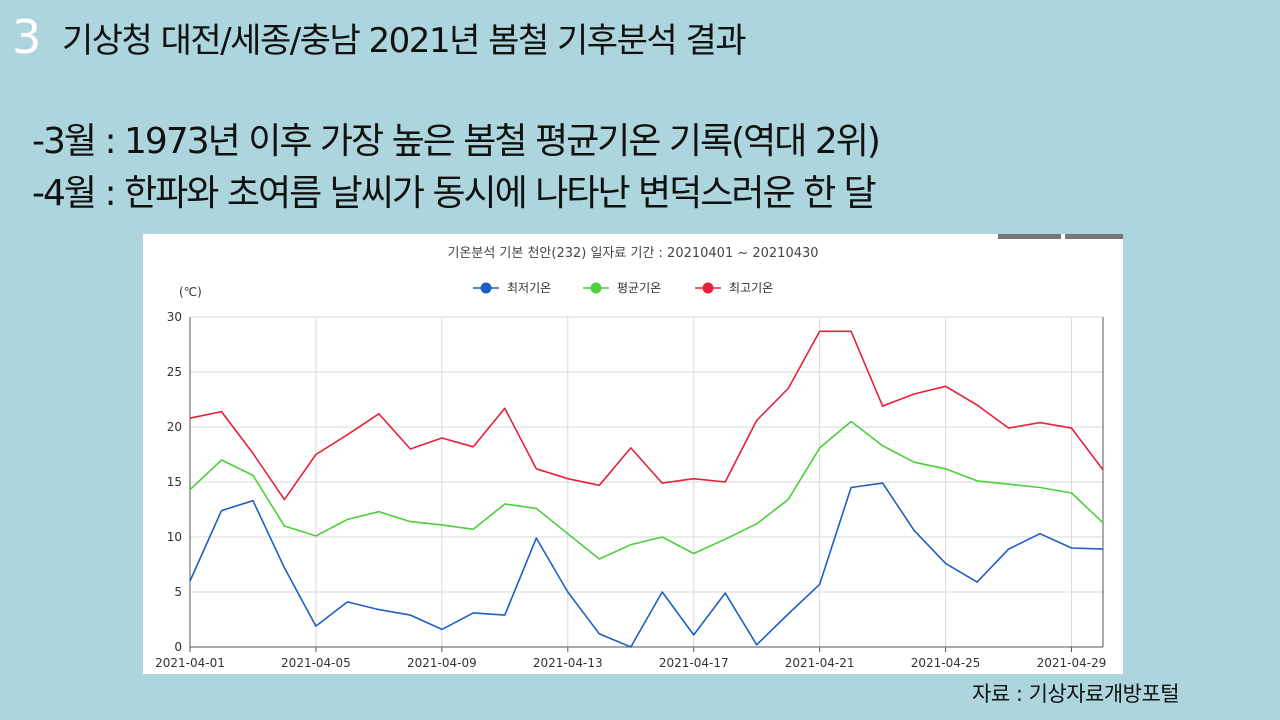 This screenshot has width=1280, height=720. I want to click on slide-number: 3, so click(27, 37).